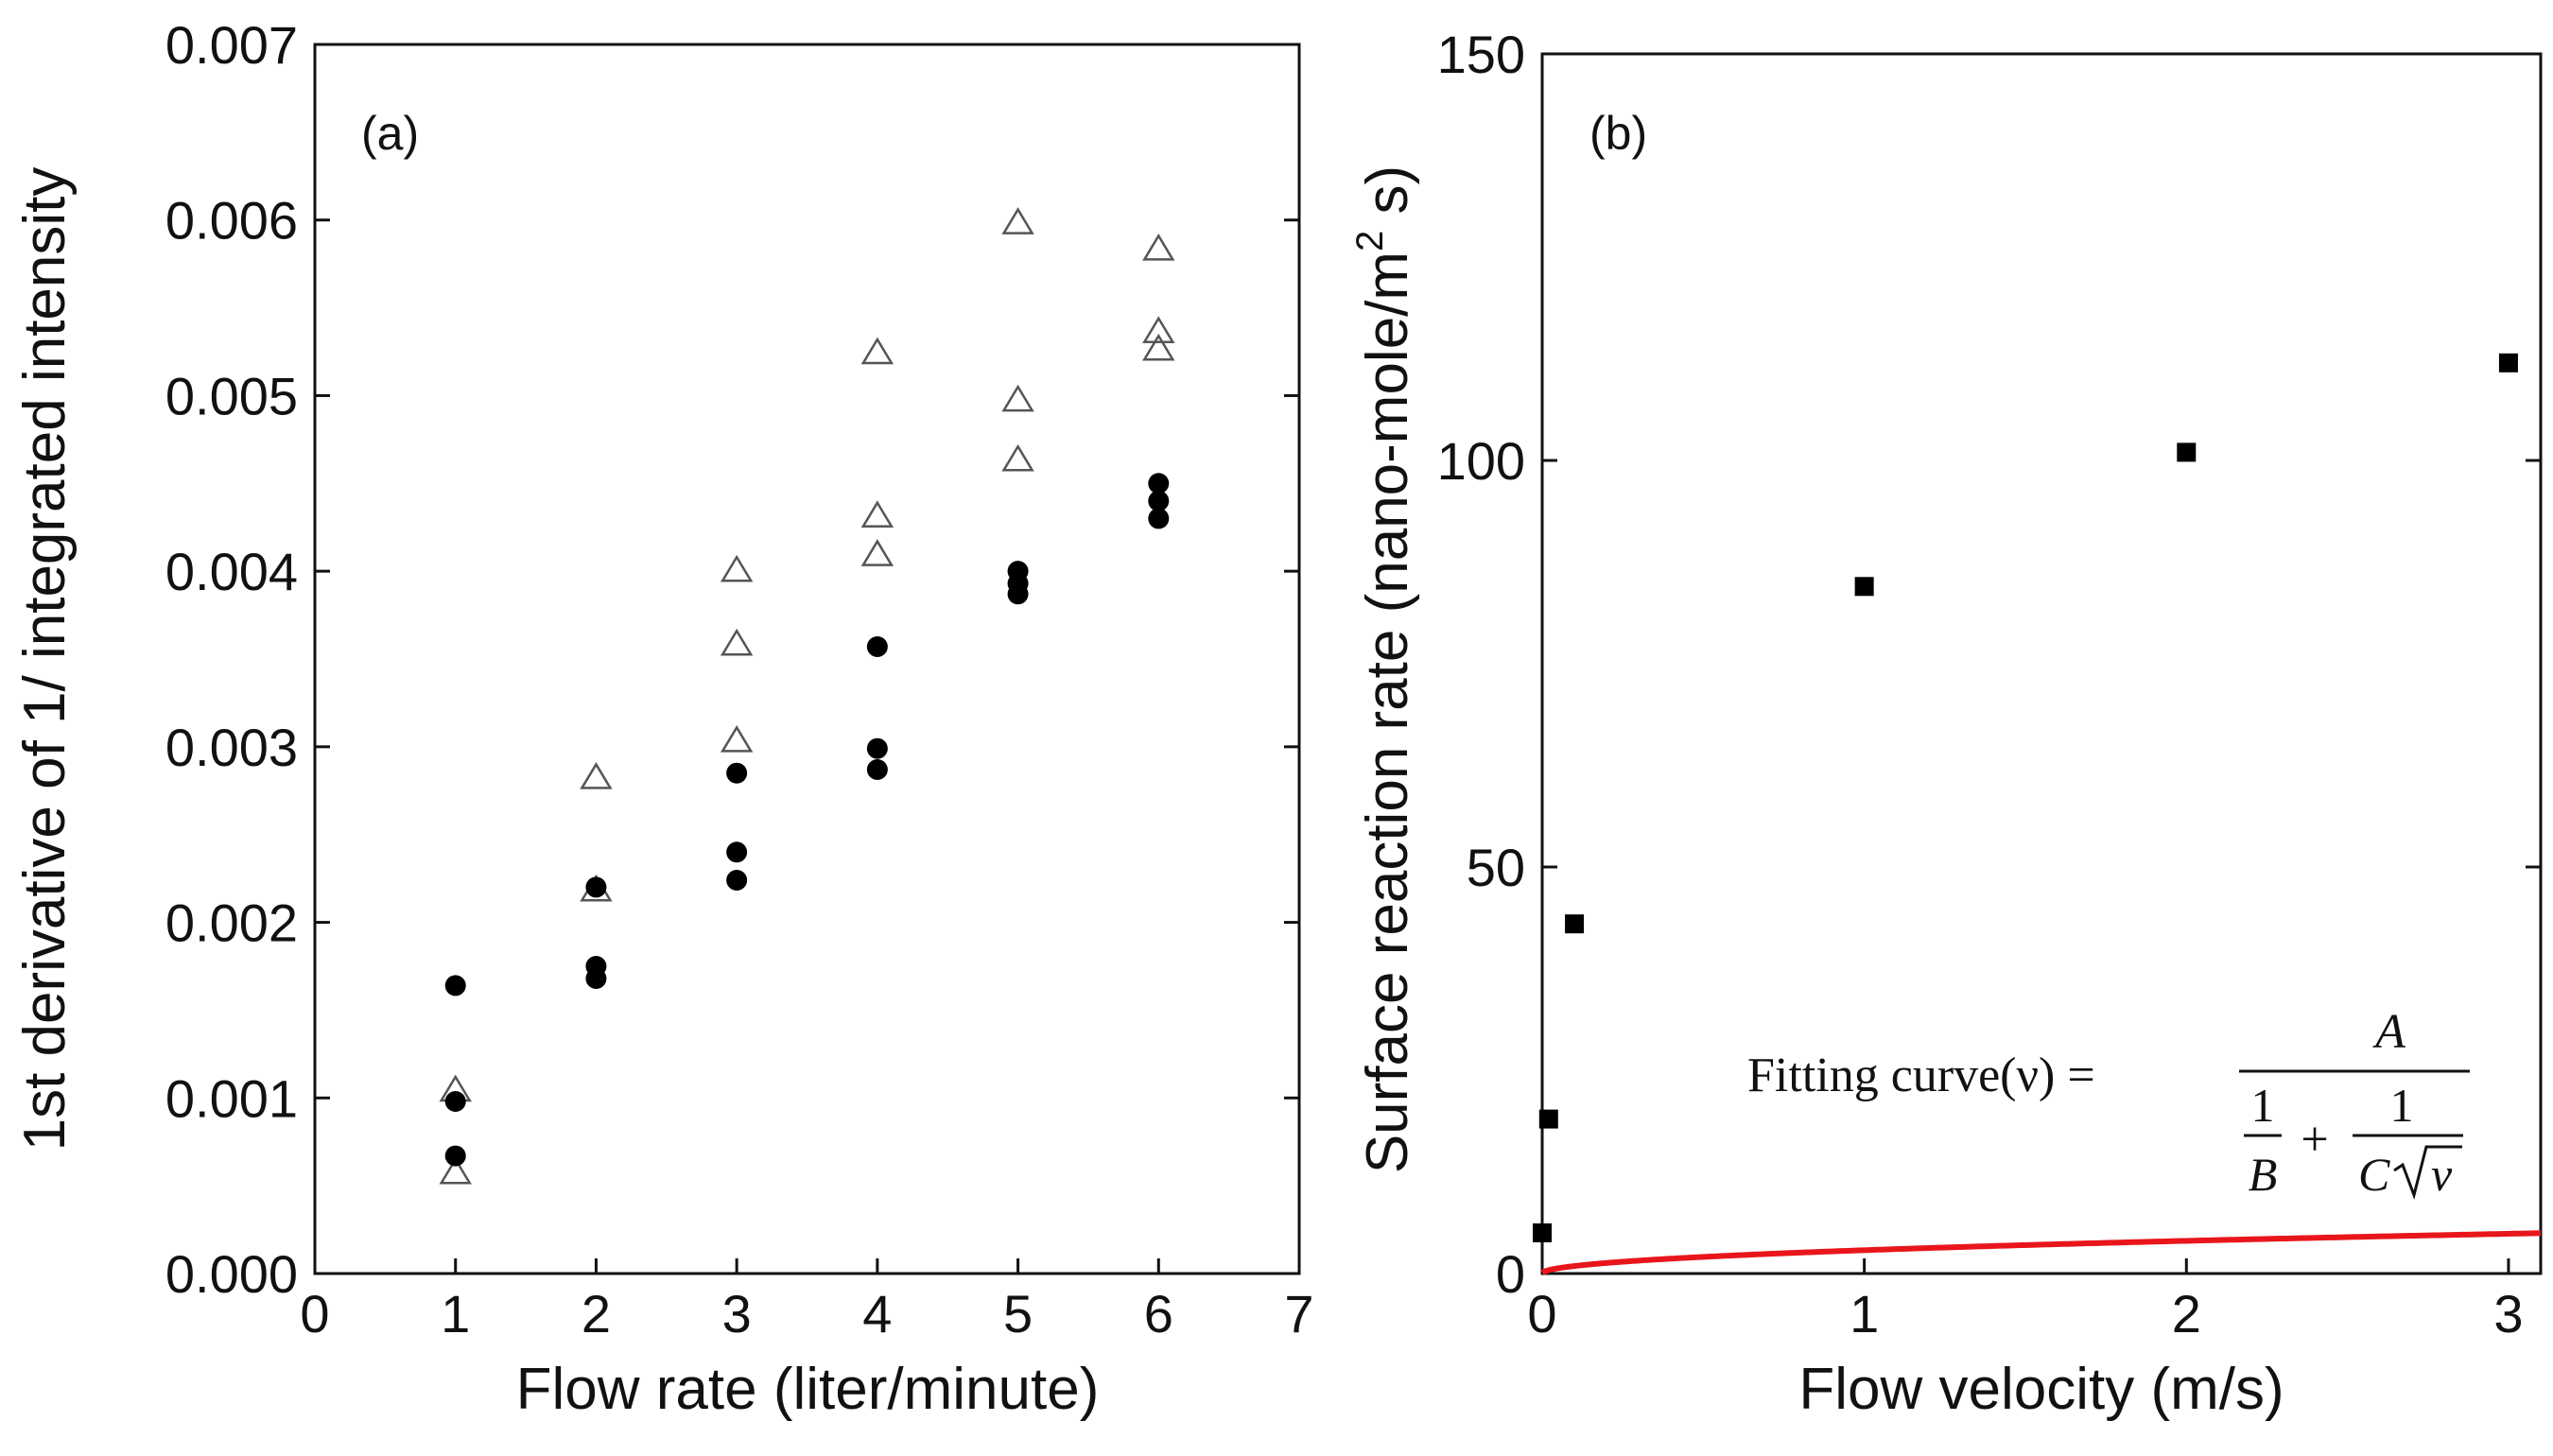 This screenshot has width=2553, height=1456. Describe the element at coordinates (596, 1313) in the screenshot. I see `chart-a-x-tick-label: 2` at that location.